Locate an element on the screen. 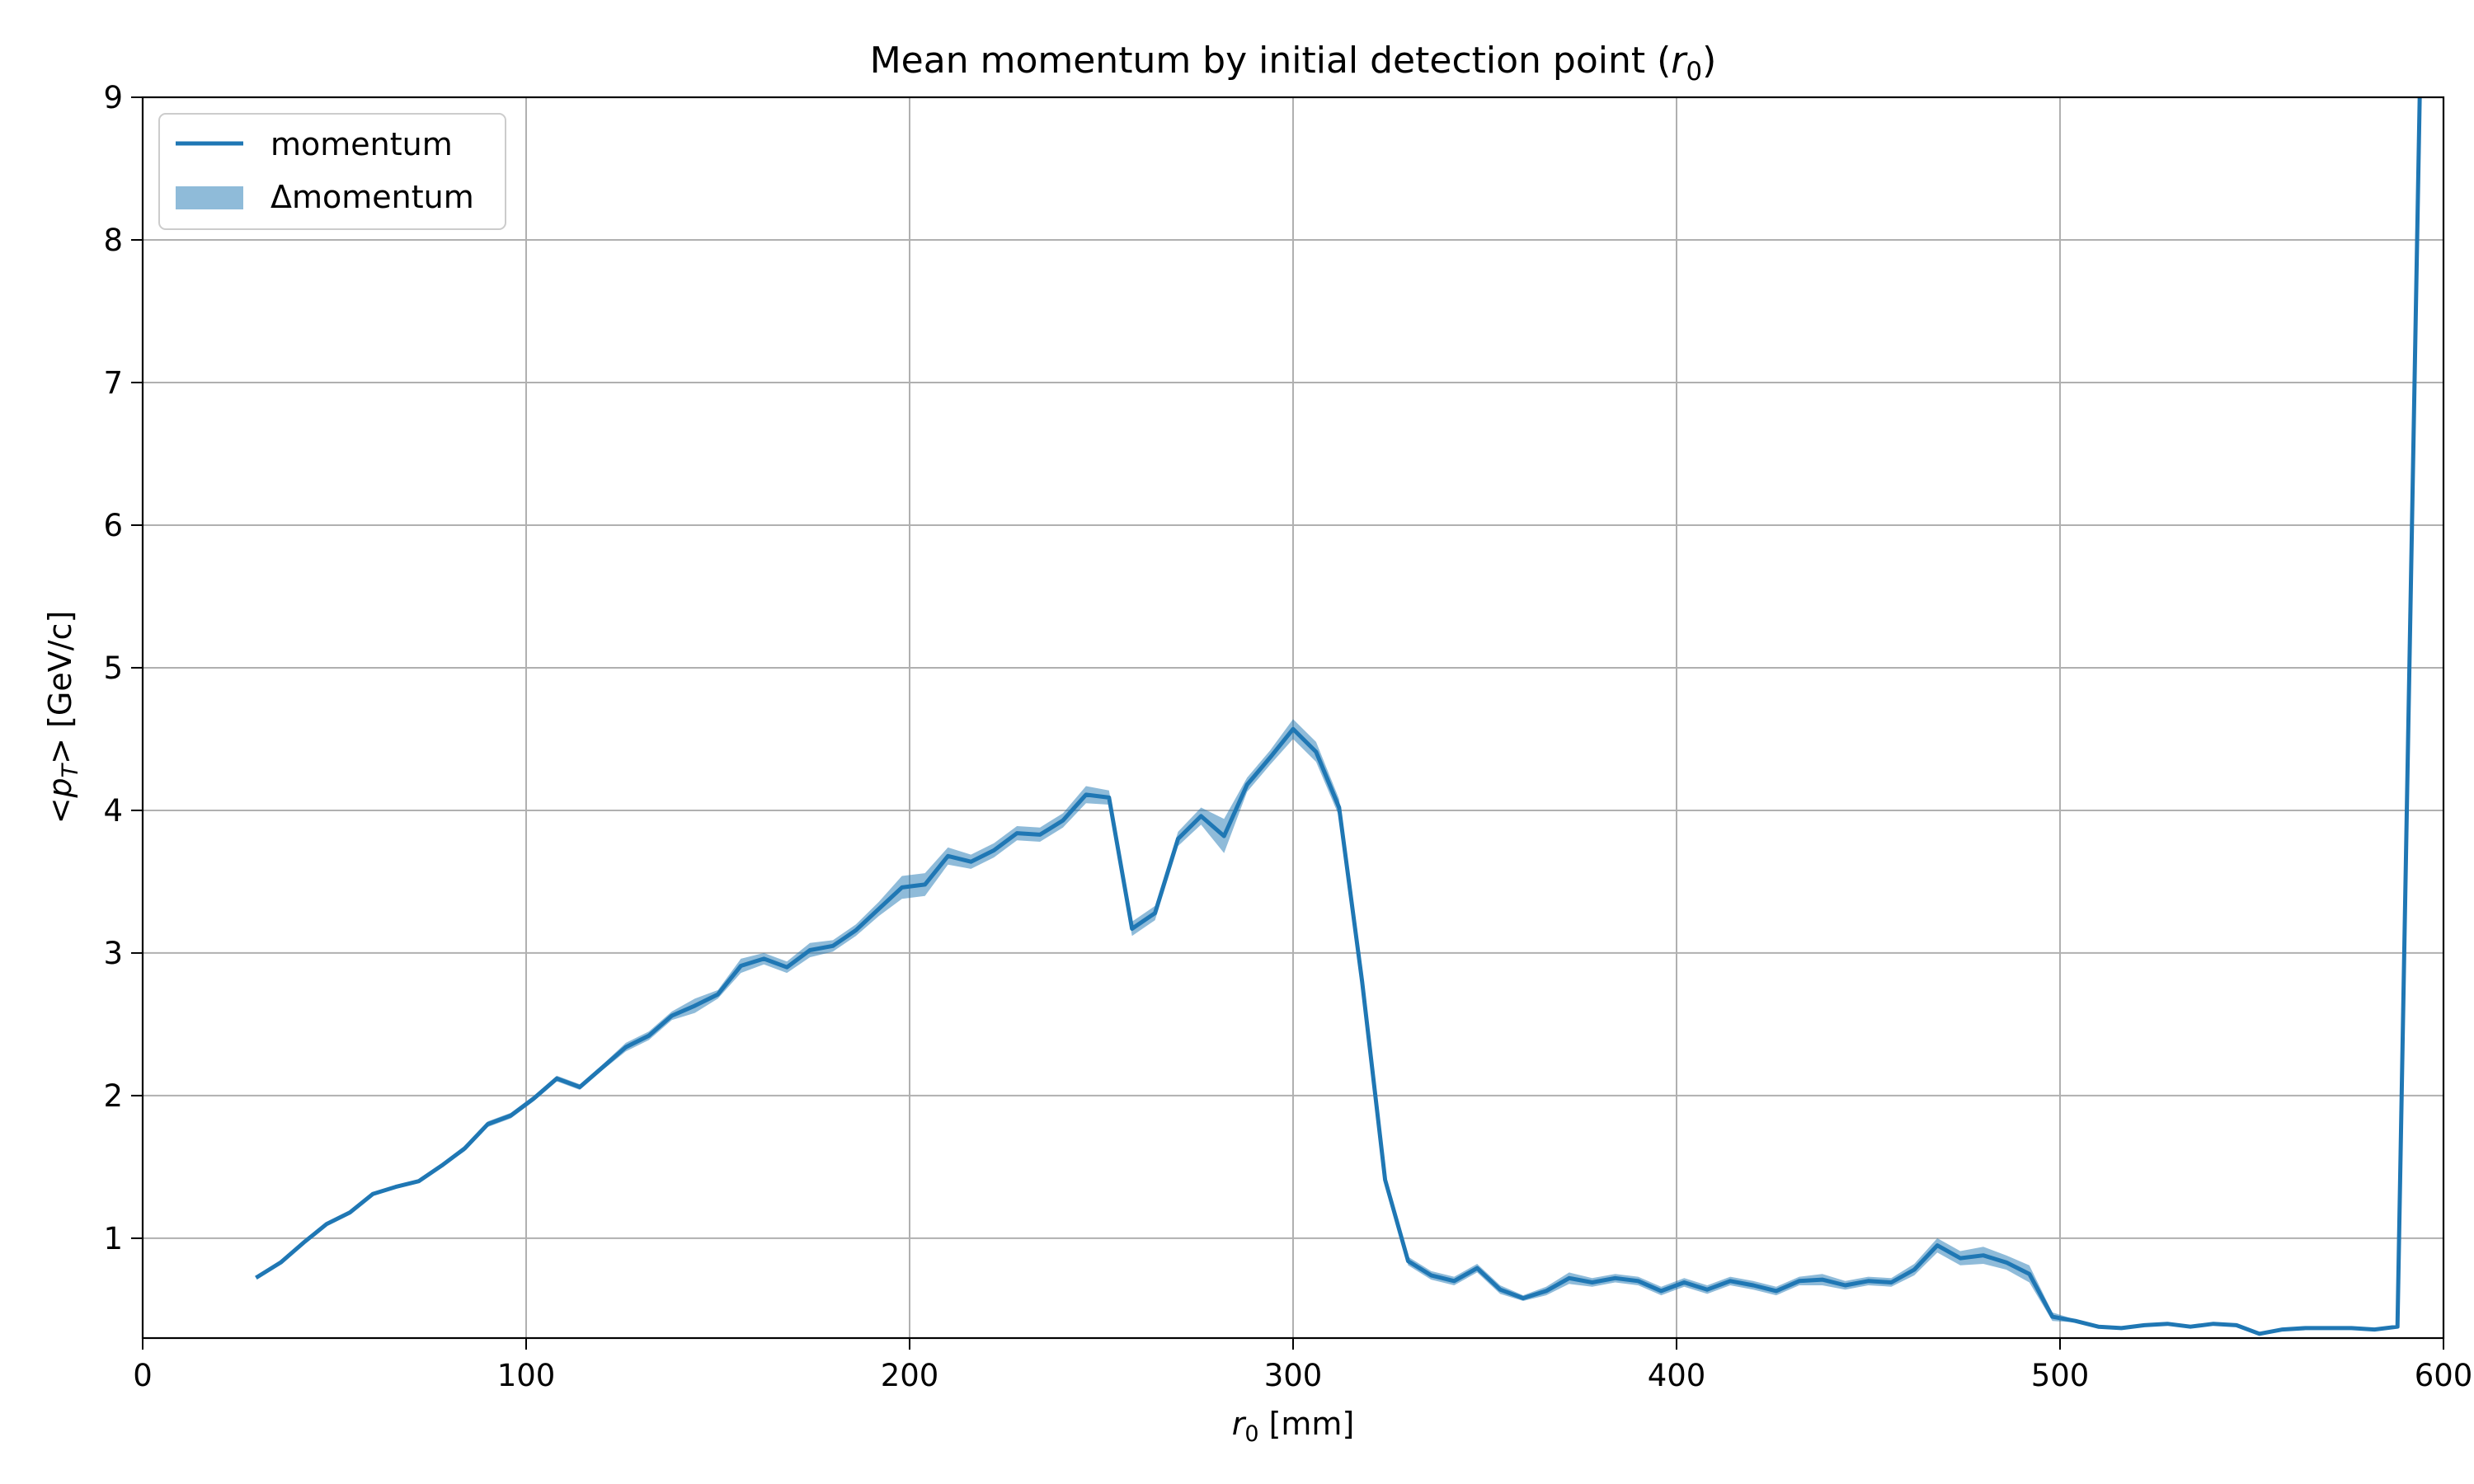 The image size is (2474, 1484). x-tick-label: 400 is located at coordinates (1677, 1375).